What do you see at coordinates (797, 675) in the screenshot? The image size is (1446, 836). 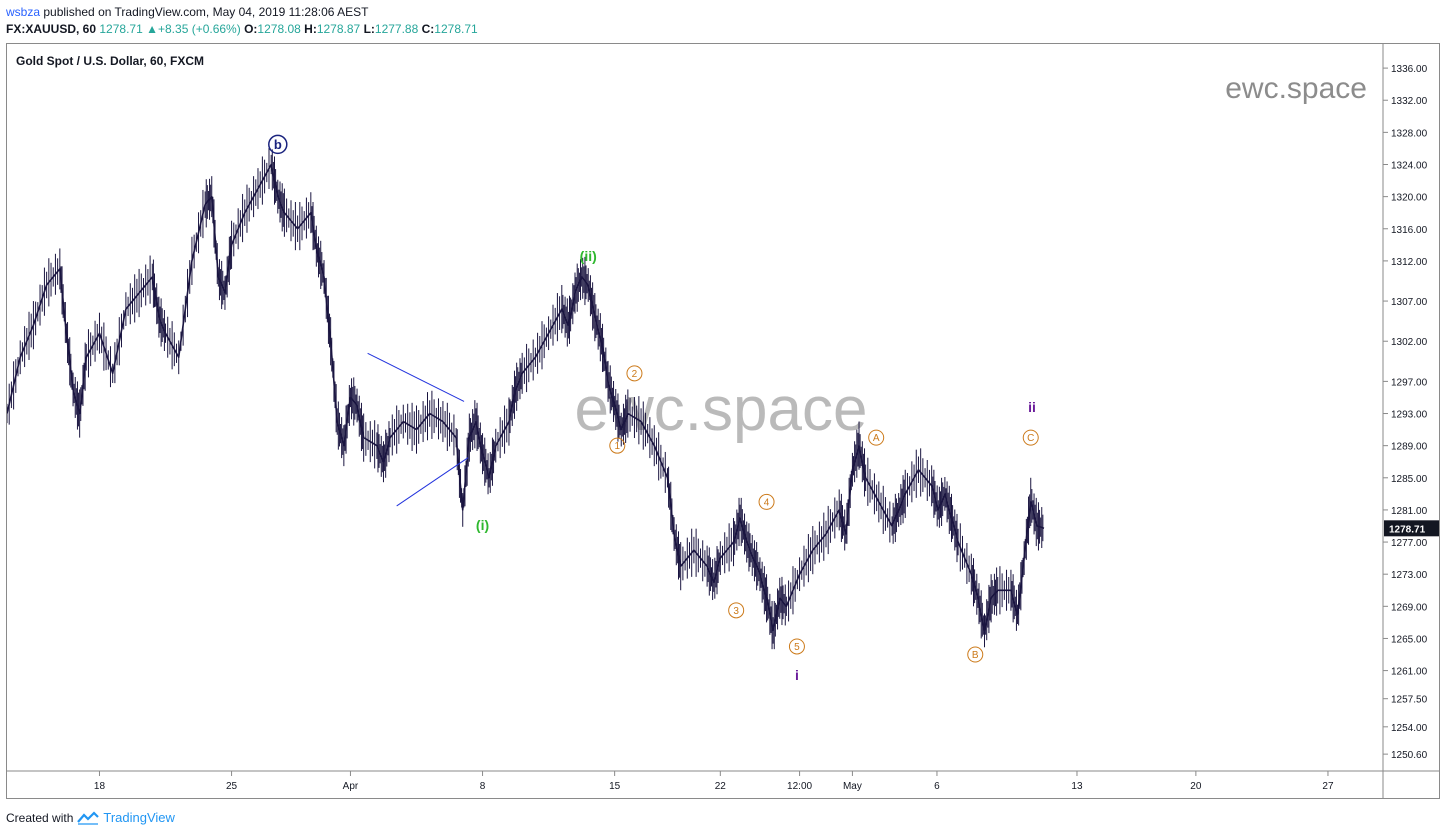 I see `wave-label: i` at bounding box center [797, 675].